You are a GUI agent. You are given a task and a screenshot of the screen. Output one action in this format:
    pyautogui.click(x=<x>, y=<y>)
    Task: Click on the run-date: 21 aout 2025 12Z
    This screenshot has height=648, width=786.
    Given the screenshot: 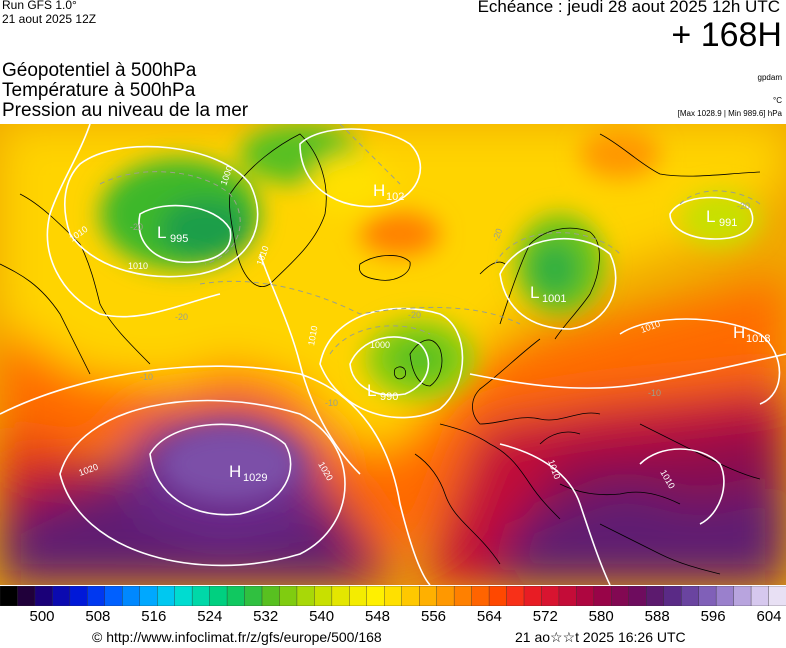 What is the action you would take?
    pyautogui.click(x=49, y=19)
    